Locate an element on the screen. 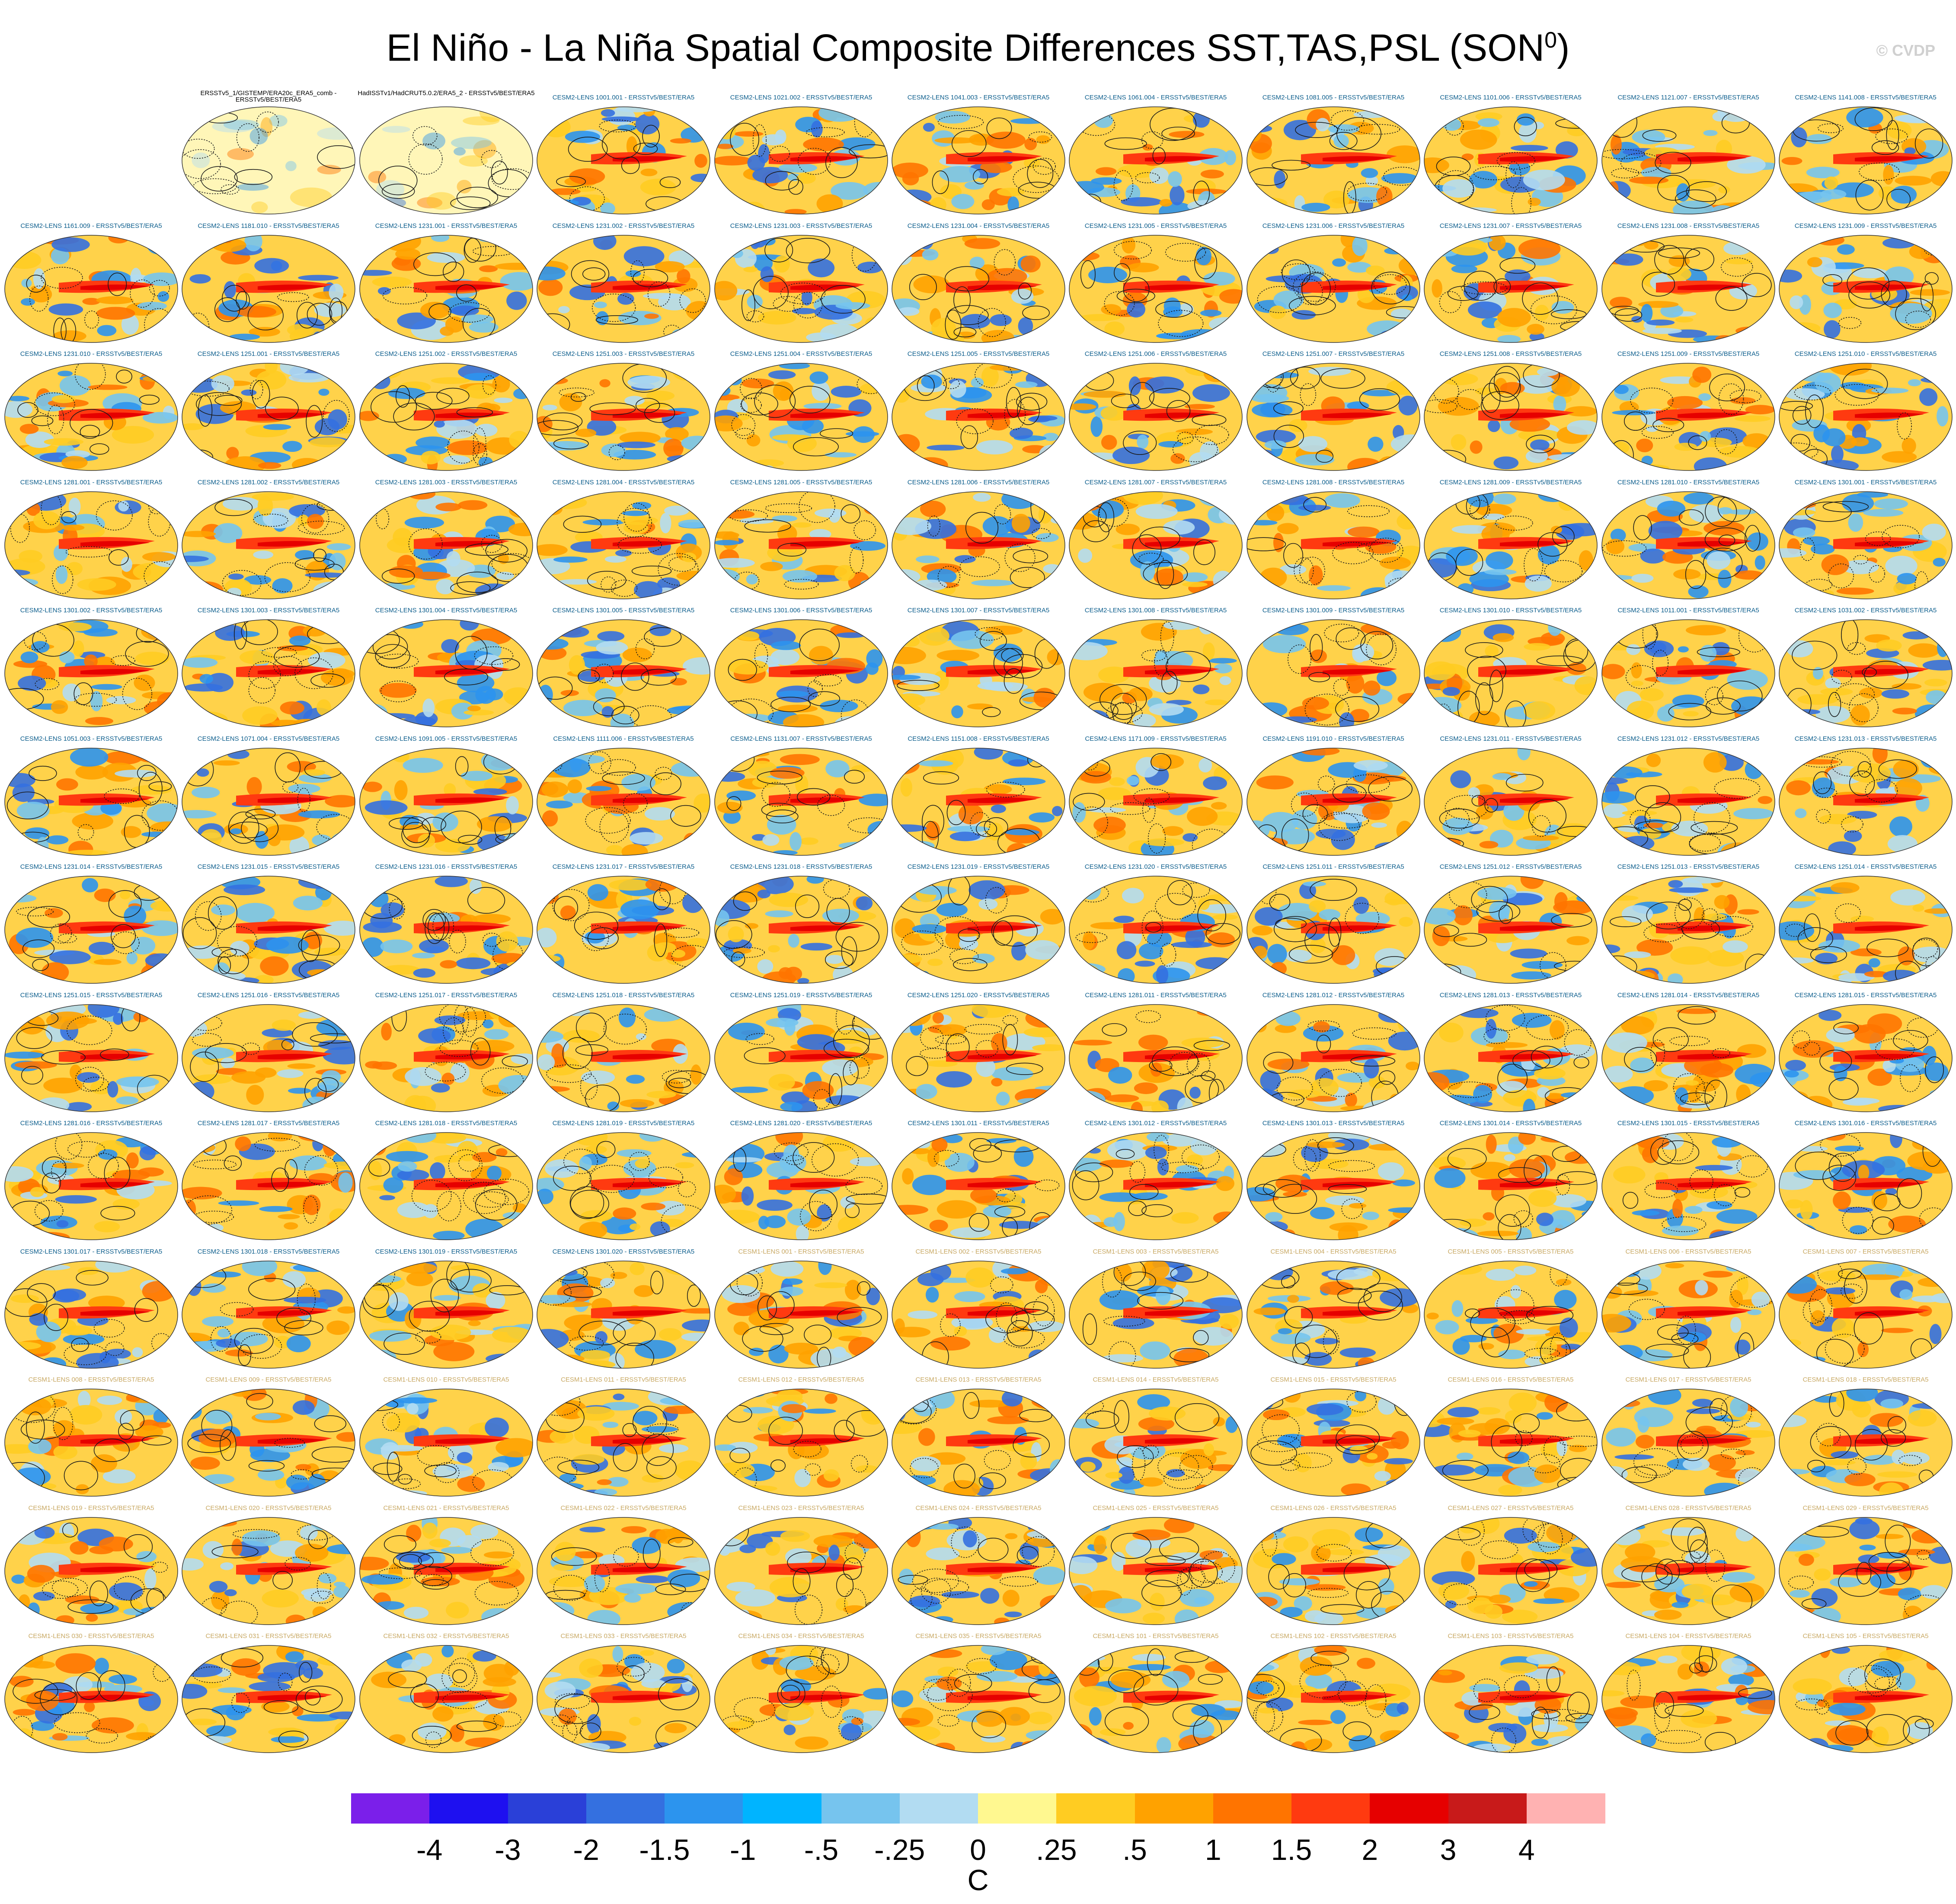  map-panel: CESM2-LENS 1281.015 - ERSSTv5/BEST/ERA5 is located at coordinates (1866, 1052).